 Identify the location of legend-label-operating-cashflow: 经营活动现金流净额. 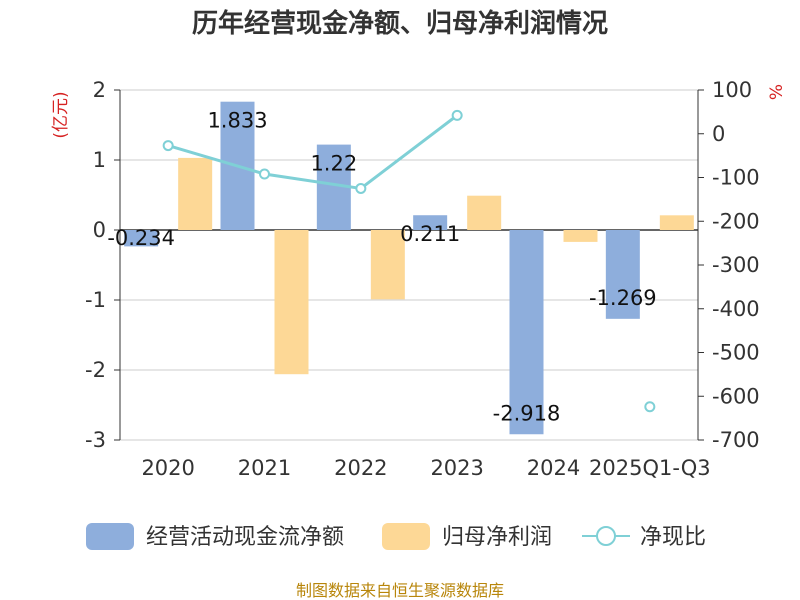
(245, 537).